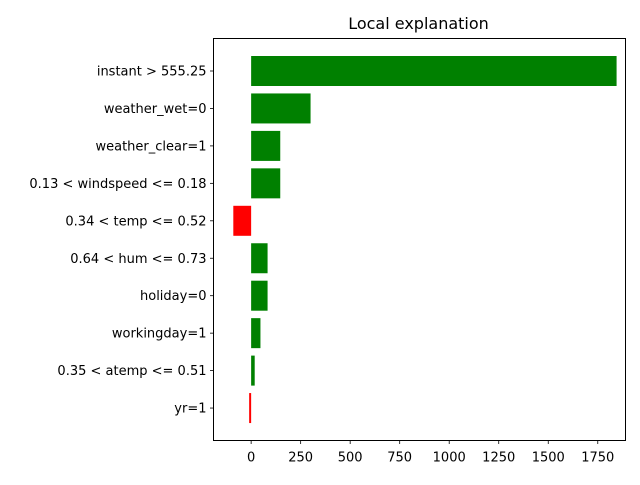  What do you see at coordinates (117, 184) in the screenshot?
I see `y-tick-label: 0.13 < windspeed <= 0.18` at bounding box center [117, 184].